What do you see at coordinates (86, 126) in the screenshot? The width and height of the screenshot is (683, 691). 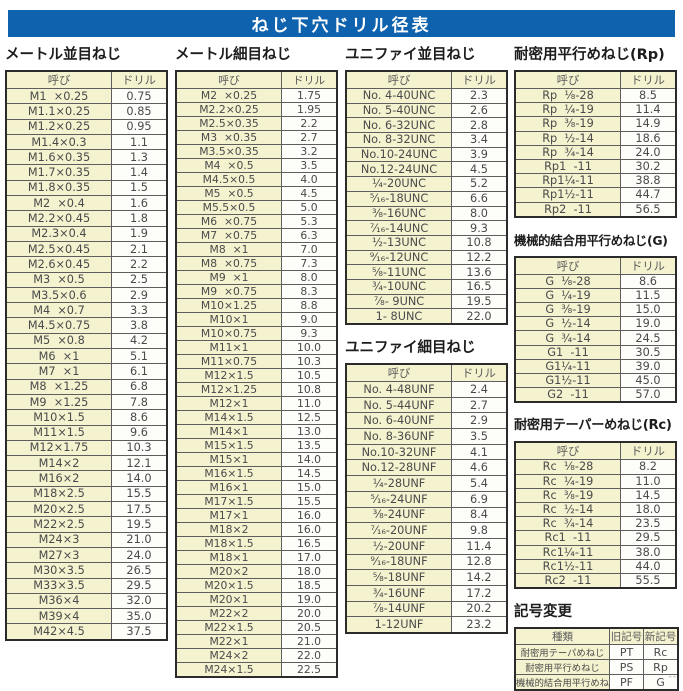 I see `table-row: M1.2×0.25 0.95` at bounding box center [86, 126].